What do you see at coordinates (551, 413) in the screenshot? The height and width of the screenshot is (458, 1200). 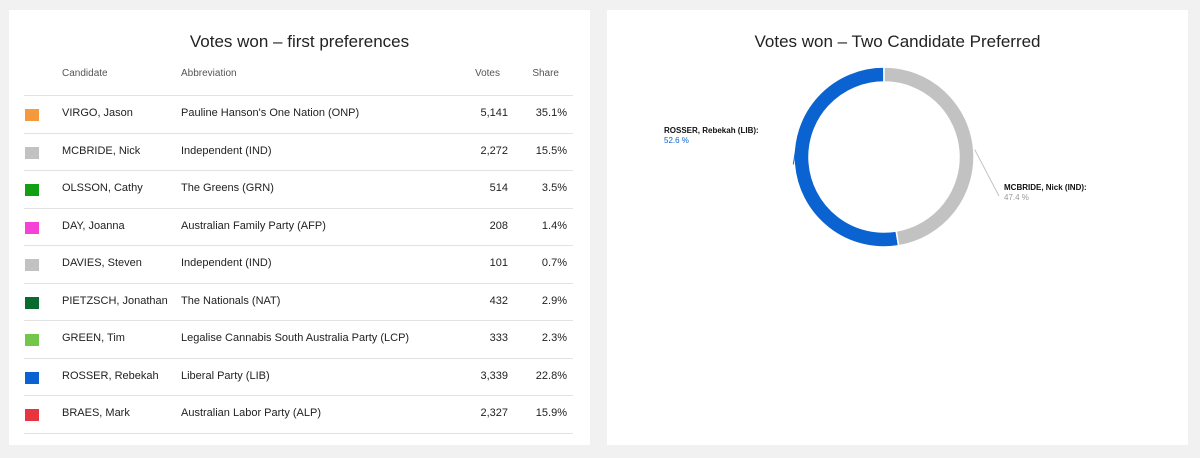 I see `vote-share: 15.9%` at bounding box center [551, 413].